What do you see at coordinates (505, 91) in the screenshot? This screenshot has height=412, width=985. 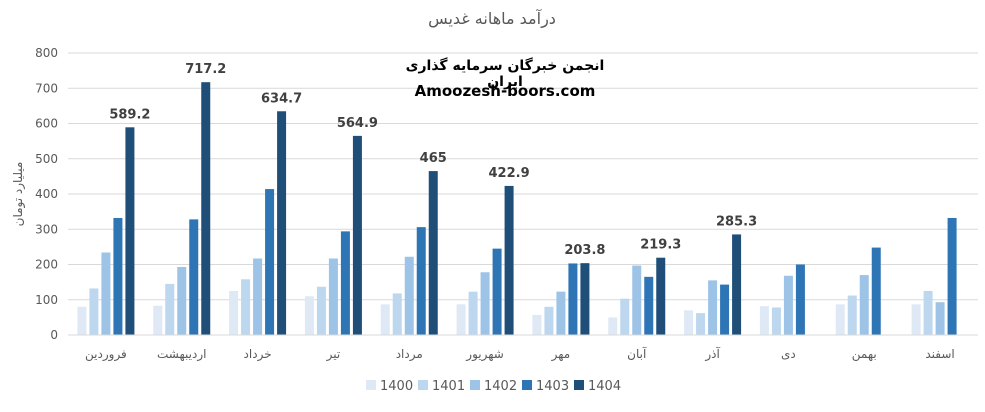 I see `watermark-url: Amoozesh-boors.com` at bounding box center [505, 91].